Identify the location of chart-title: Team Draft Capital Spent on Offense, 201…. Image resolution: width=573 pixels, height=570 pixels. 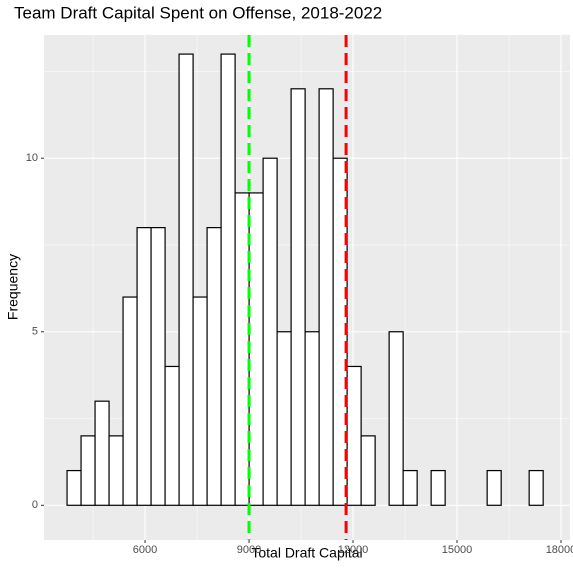
(198, 12).